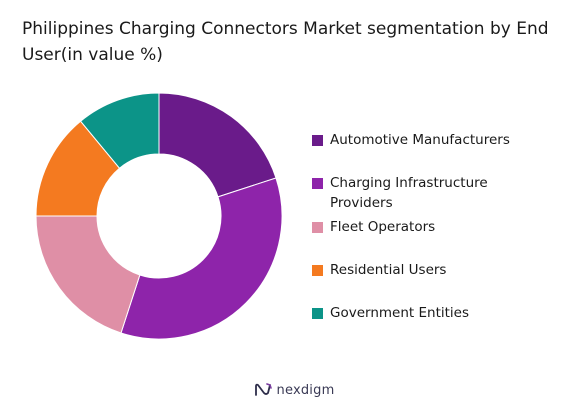  What do you see at coordinates (420, 140) in the screenshot?
I see `legend-label: Automotive Manufacturers` at bounding box center [420, 140].